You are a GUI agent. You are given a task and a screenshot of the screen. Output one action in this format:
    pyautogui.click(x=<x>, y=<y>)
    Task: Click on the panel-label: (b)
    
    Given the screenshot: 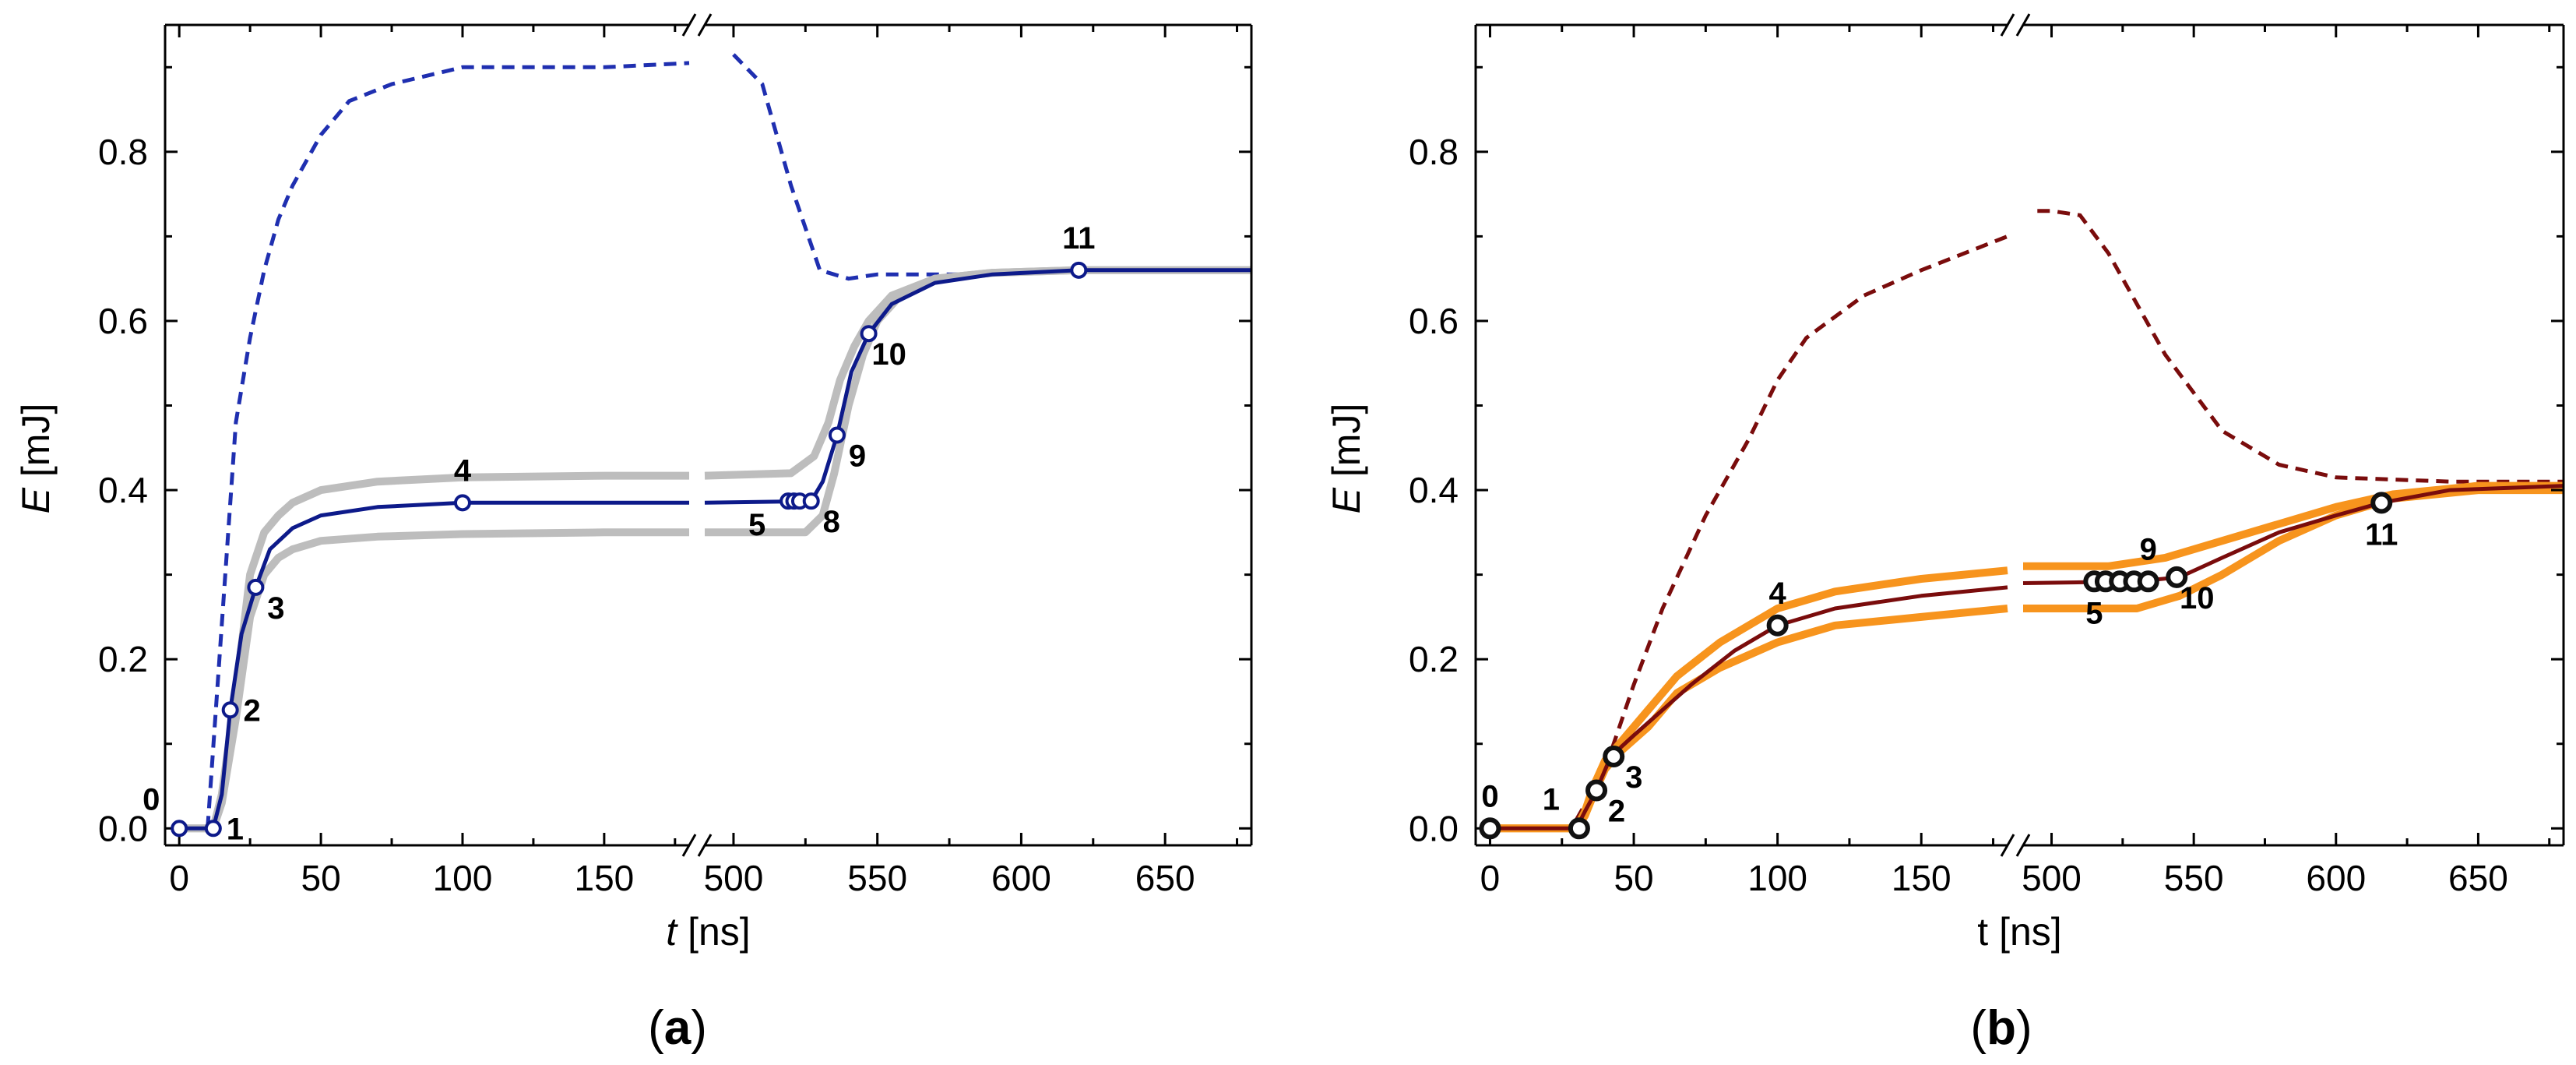 What is the action you would take?
    pyautogui.click(x=2001, y=1028)
    